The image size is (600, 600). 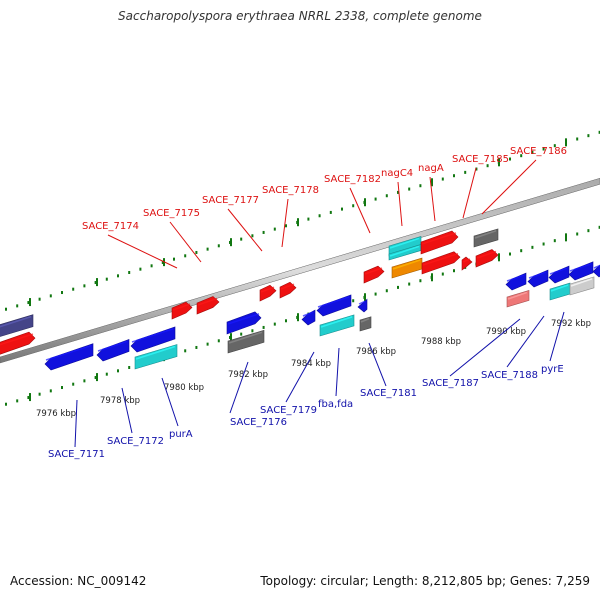 I want to click on gene-label: SACE_7188, so click(x=509, y=375).